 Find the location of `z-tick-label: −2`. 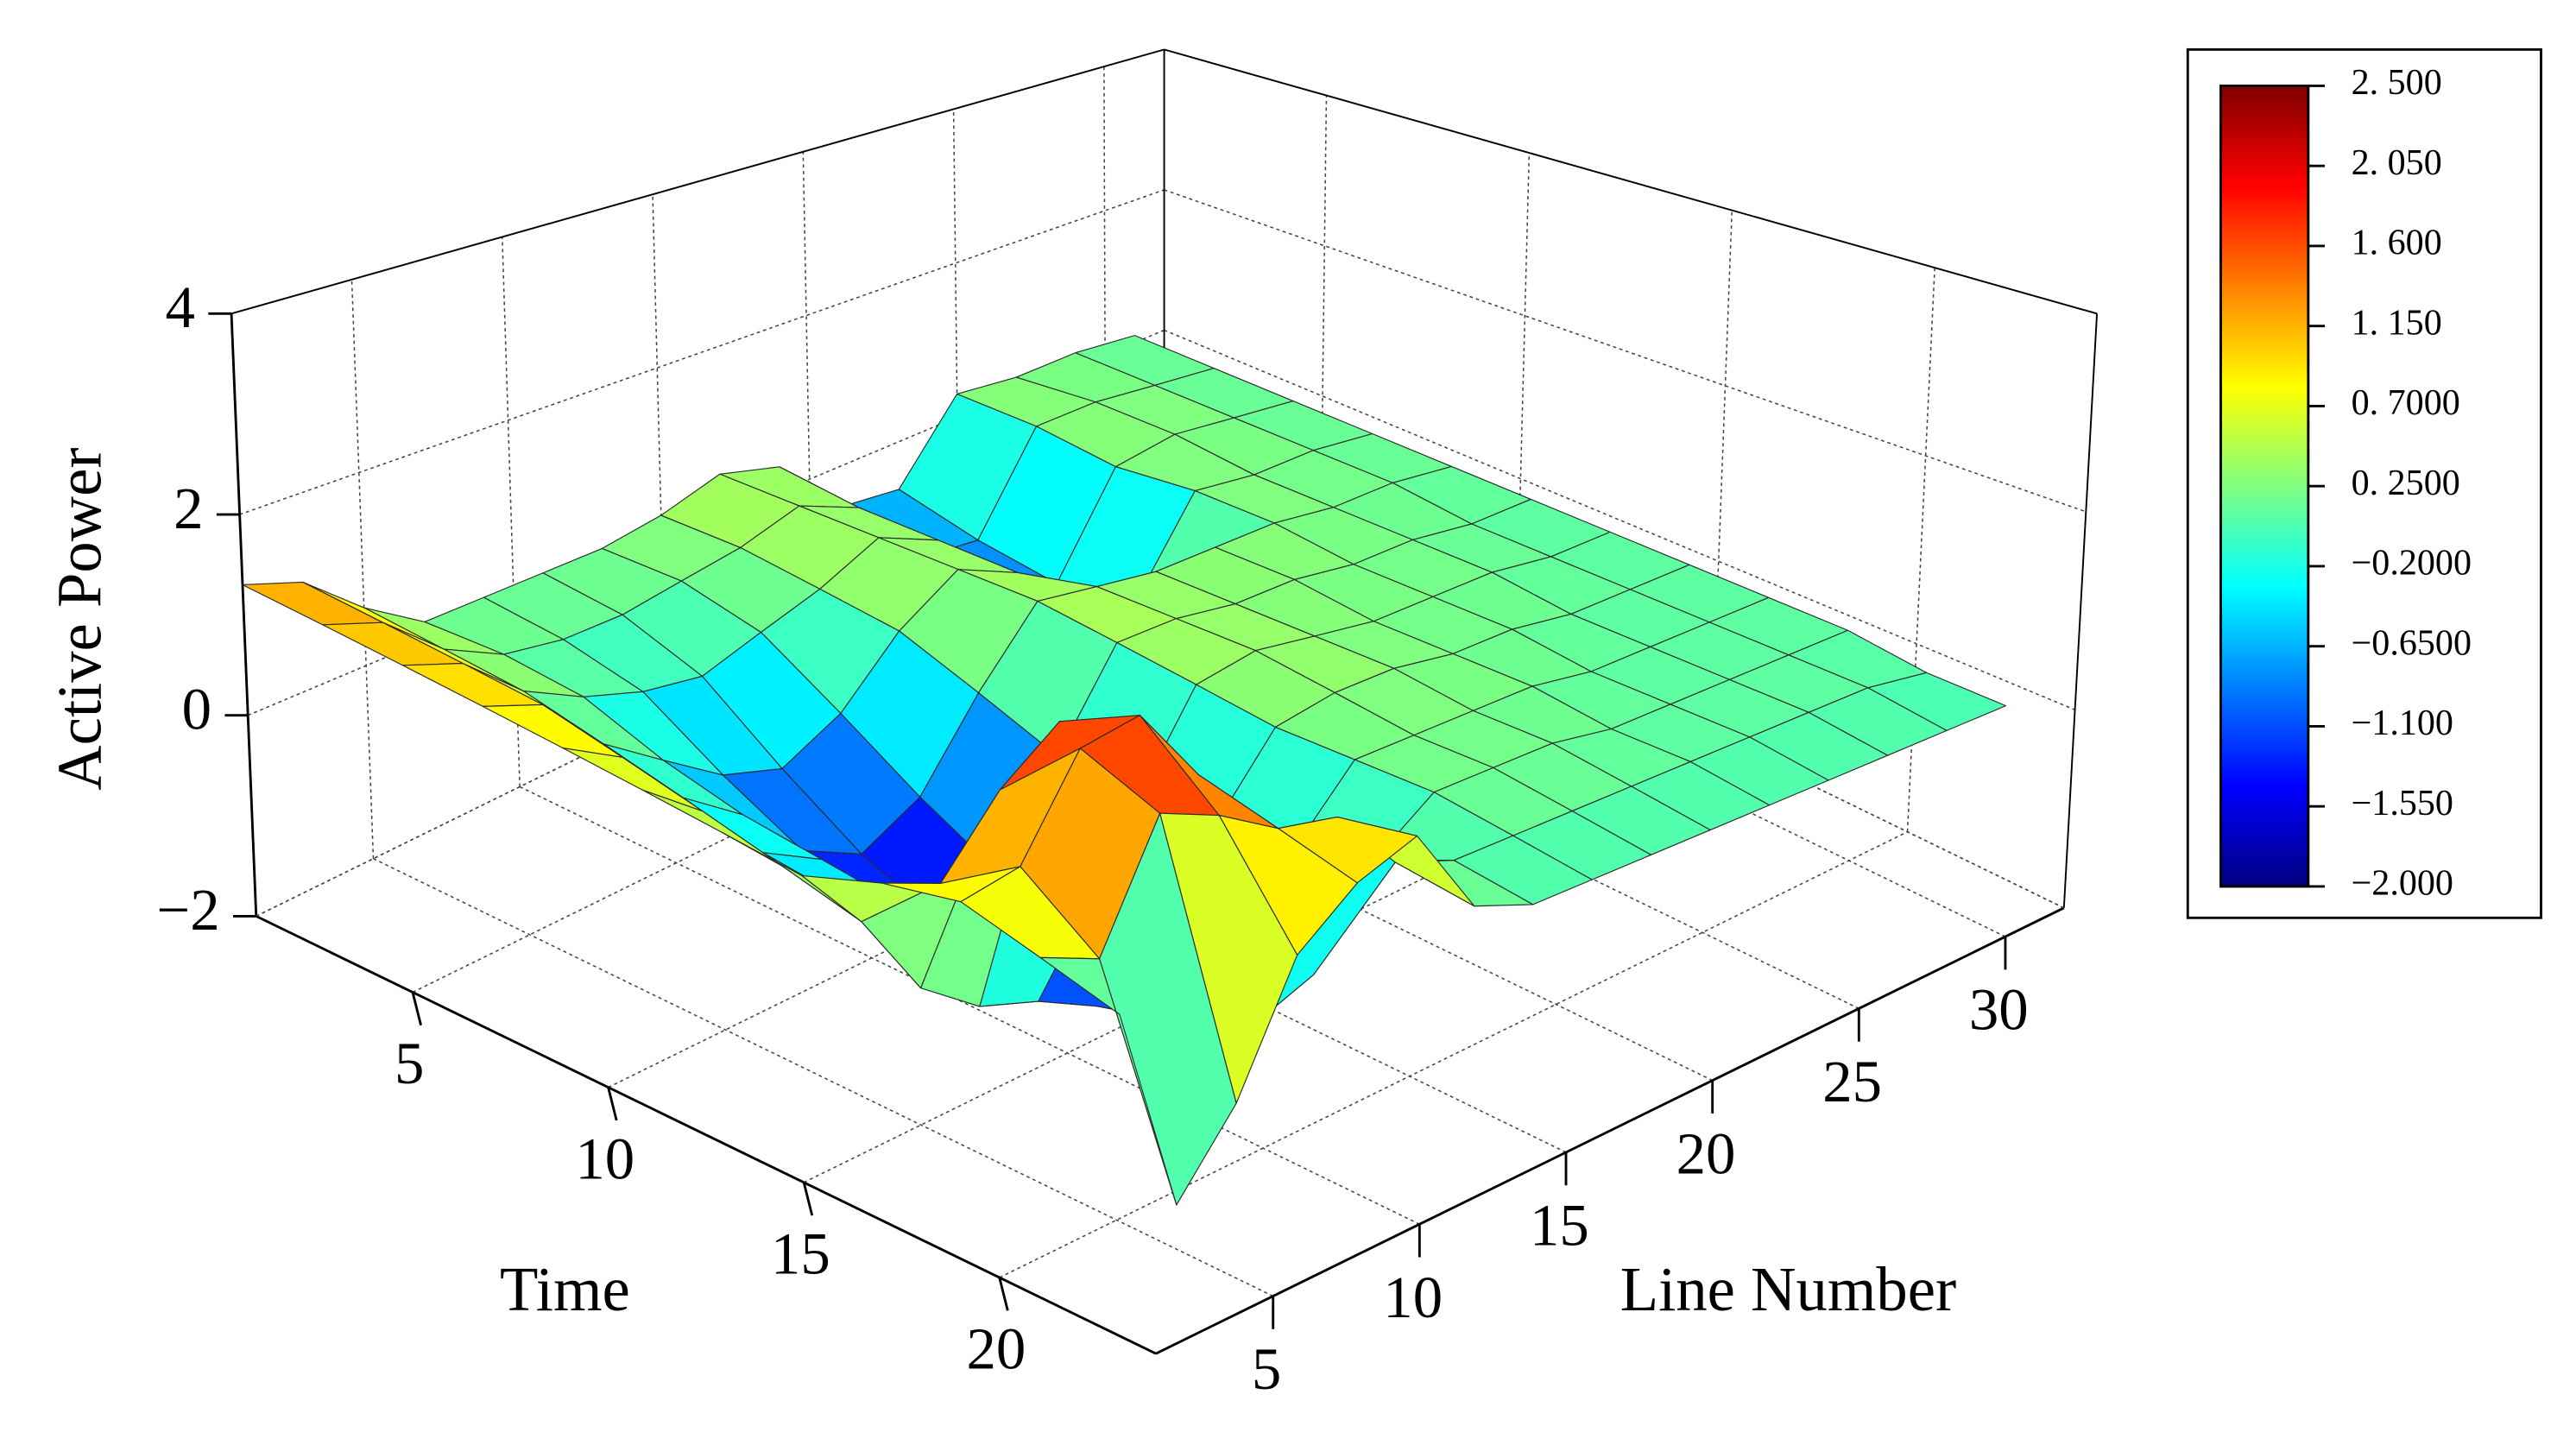

z-tick-label: −2 is located at coordinates (187, 910).